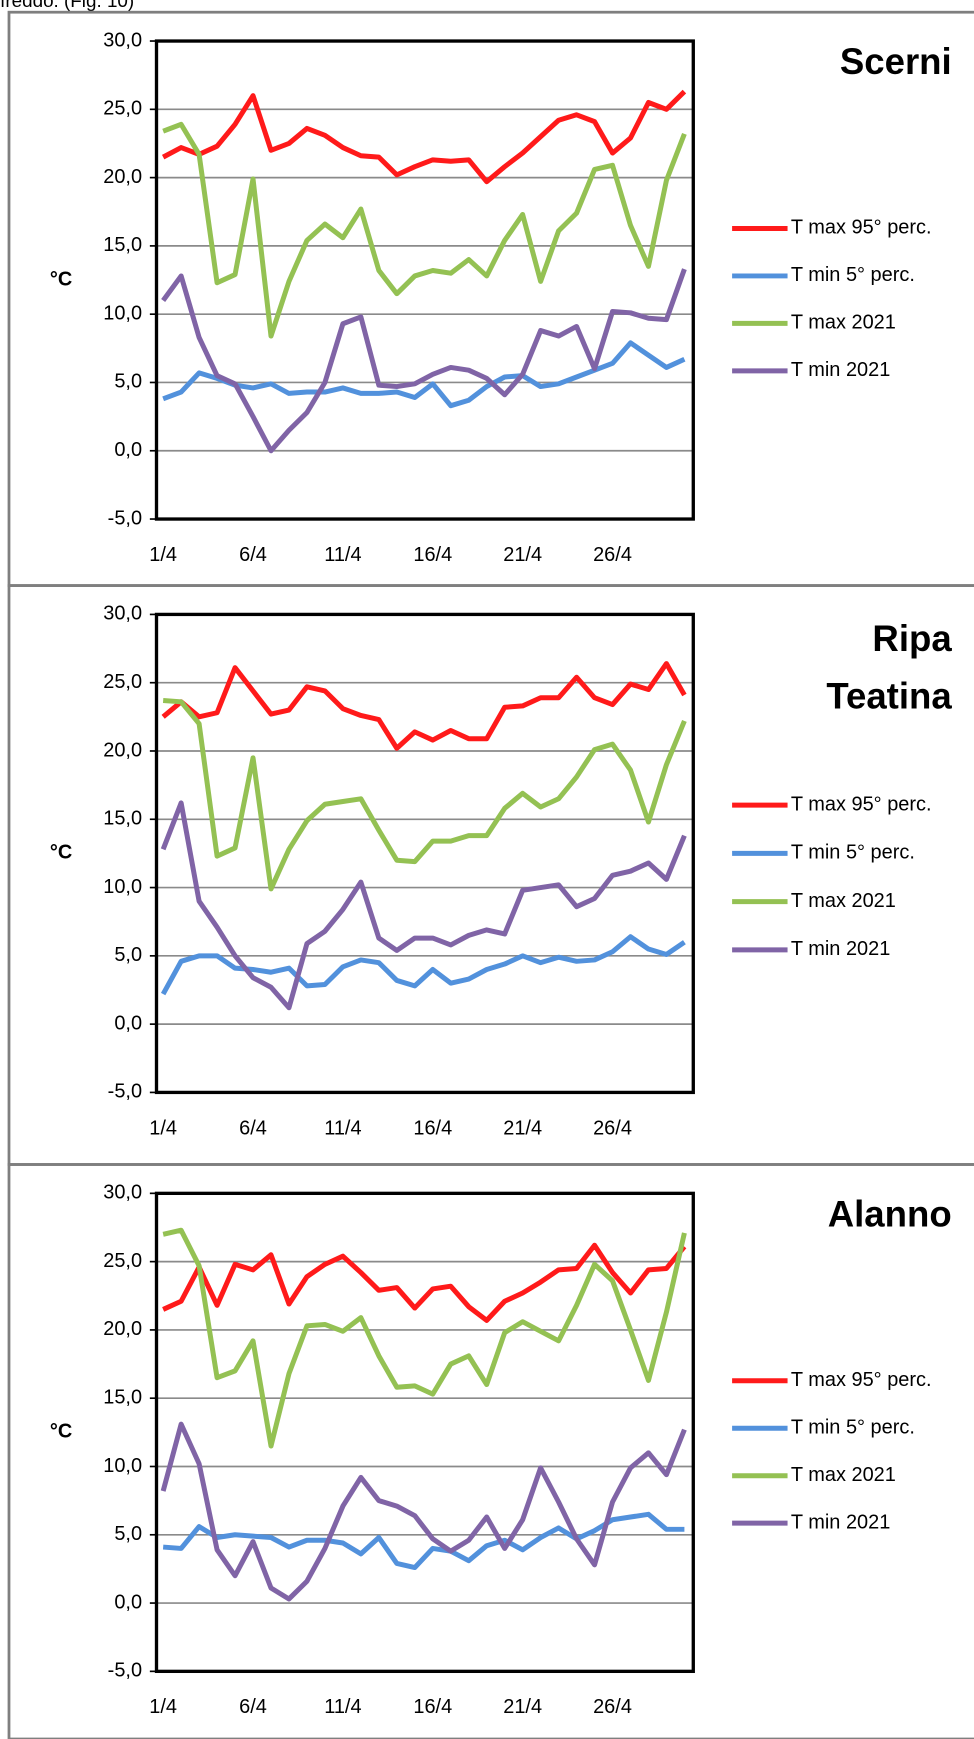 The height and width of the screenshot is (1739, 974). I want to click on chart-title: Ripa Teatina, so click(889, 667).